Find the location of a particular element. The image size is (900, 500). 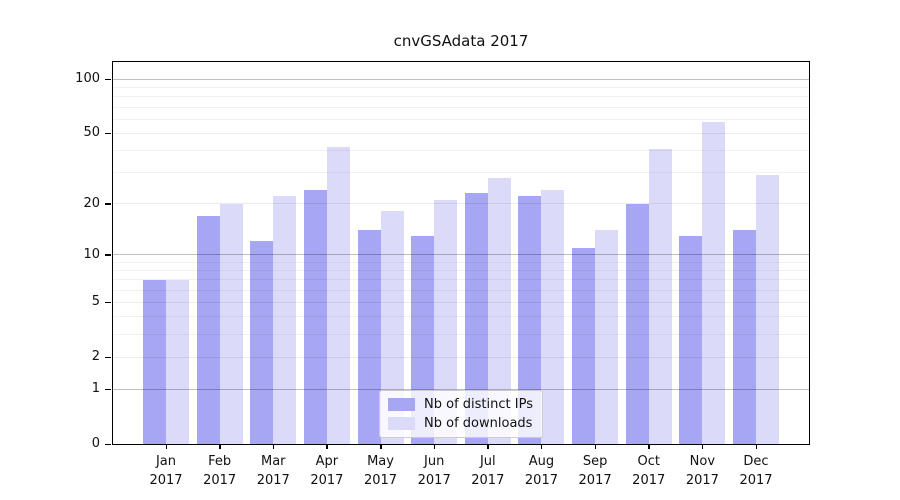

legend: Nb of distinct IPs Nb of downloads is located at coordinates (461, 414).